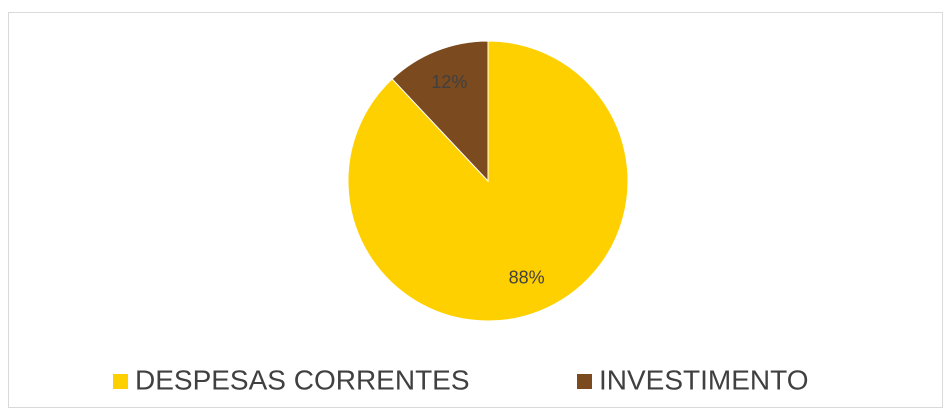 This screenshot has width=952, height=417. What do you see at coordinates (527, 277) in the screenshot?
I see `data-label: 88%` at bounding box center [527, 277].